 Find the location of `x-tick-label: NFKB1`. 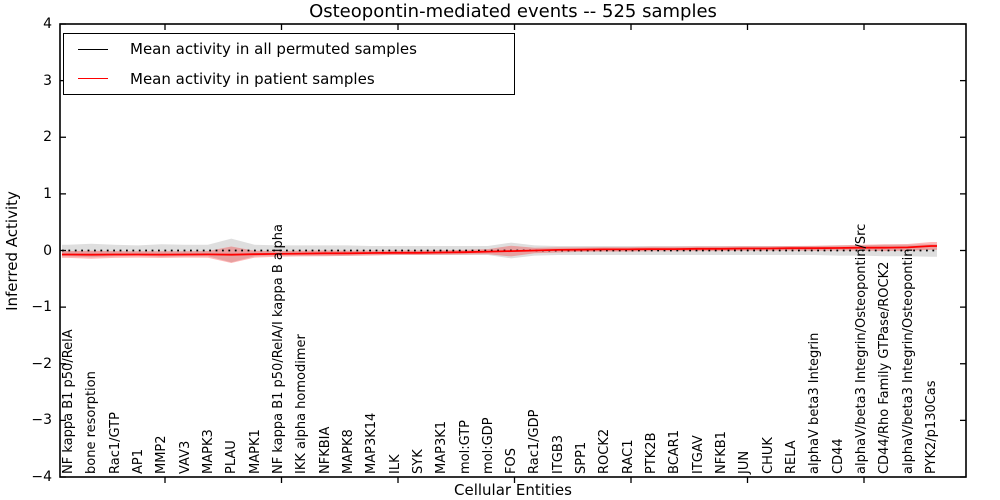

x-tick-label: NFKB1 is located at coordinates (722, 452).